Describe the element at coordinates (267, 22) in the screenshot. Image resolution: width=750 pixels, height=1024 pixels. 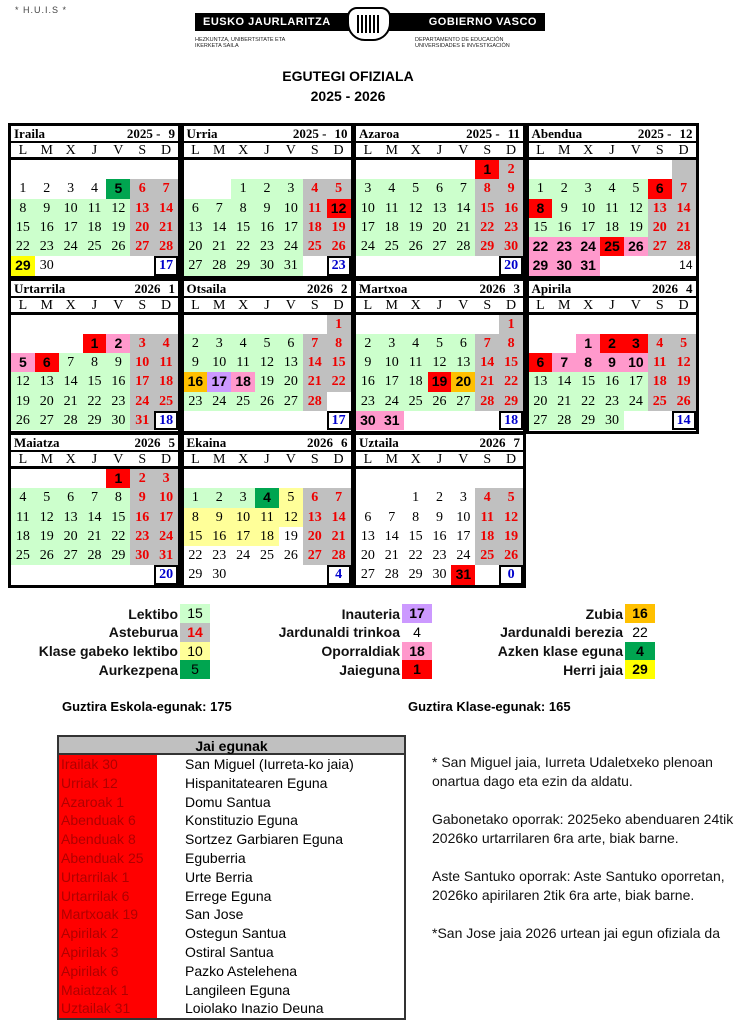
I see `logo-left-text: EUSKO JAURLARITZA` at that location.